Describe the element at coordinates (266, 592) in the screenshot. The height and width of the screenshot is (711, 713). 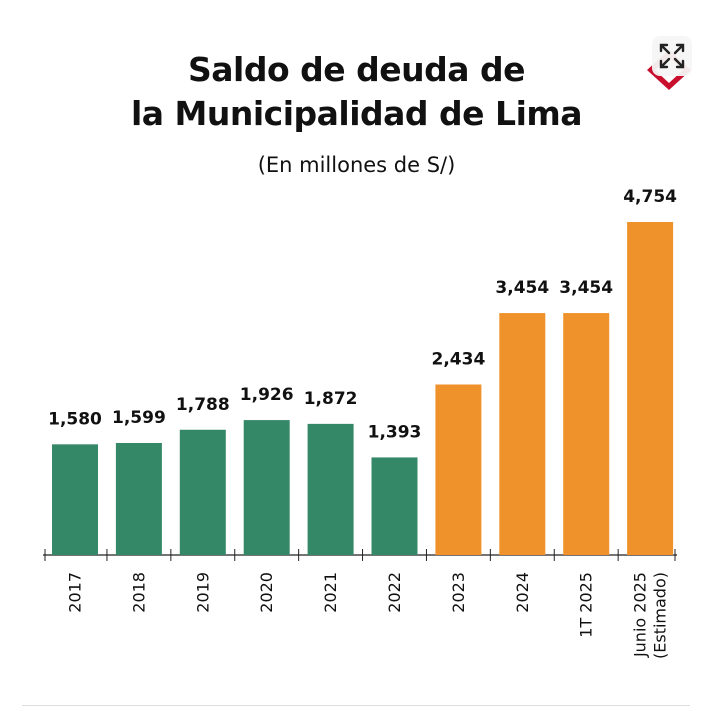
I see `x-tick-label: 2020` at that location.